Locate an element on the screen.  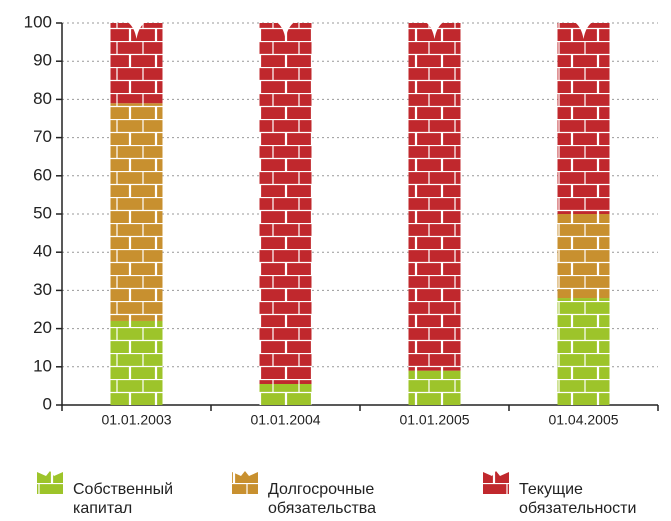
y-tick-label: 80 is located at coordinates (42, 98).